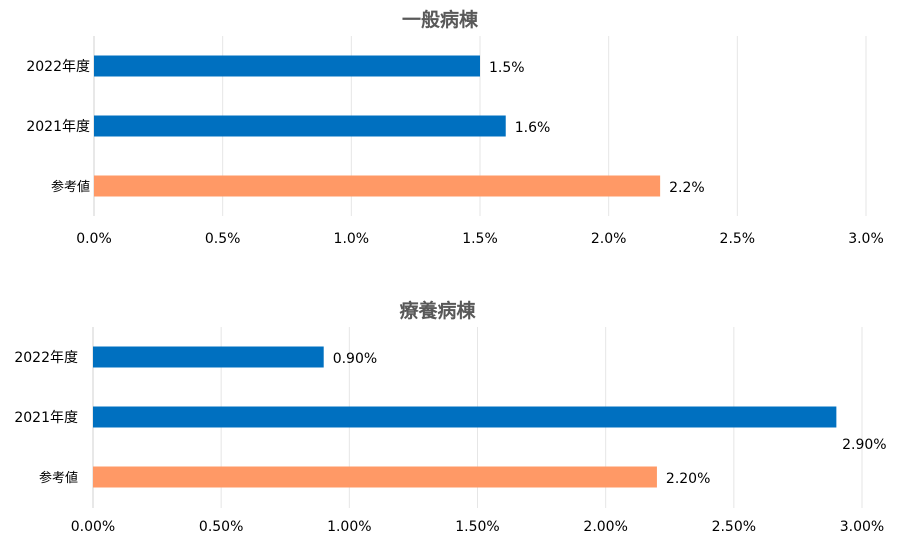  What do you see at coordinates (688, 479) in the screenshot?
I see `data-label: 2.20%` at bounding box center [688, 479].